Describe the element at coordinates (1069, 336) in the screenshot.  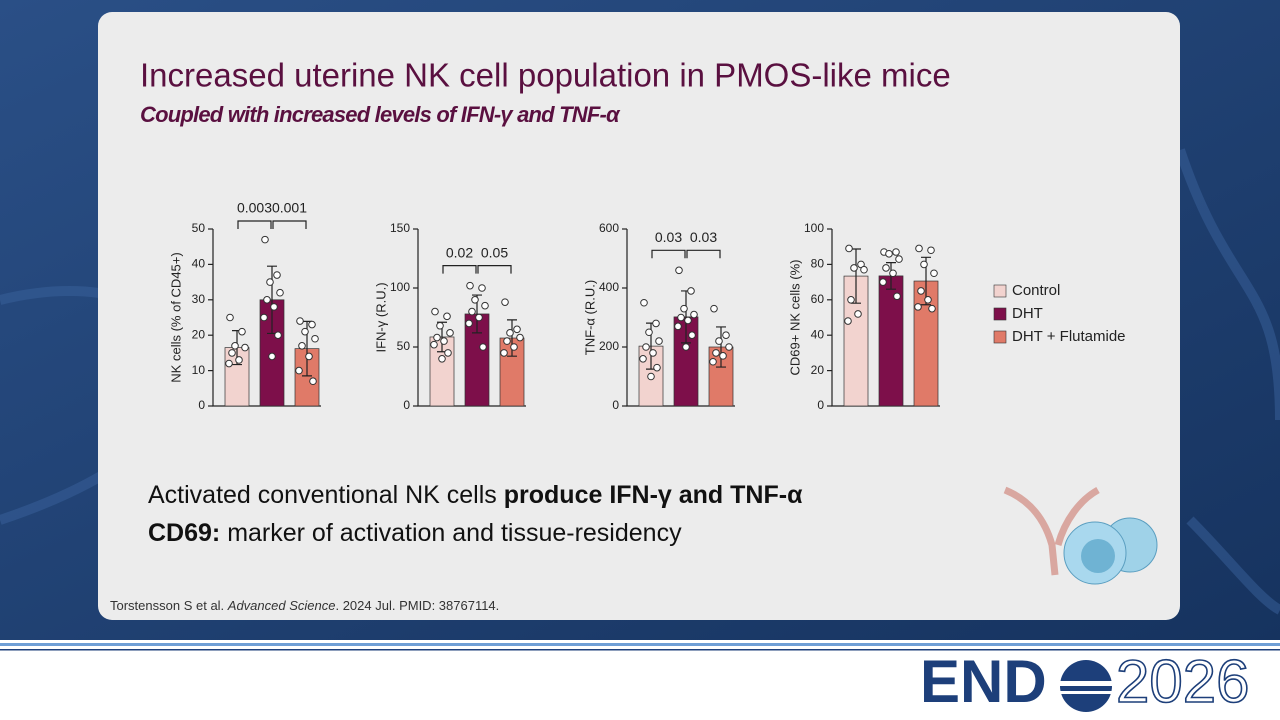
I see `legend-label: DHT + Flutamide` at that location.